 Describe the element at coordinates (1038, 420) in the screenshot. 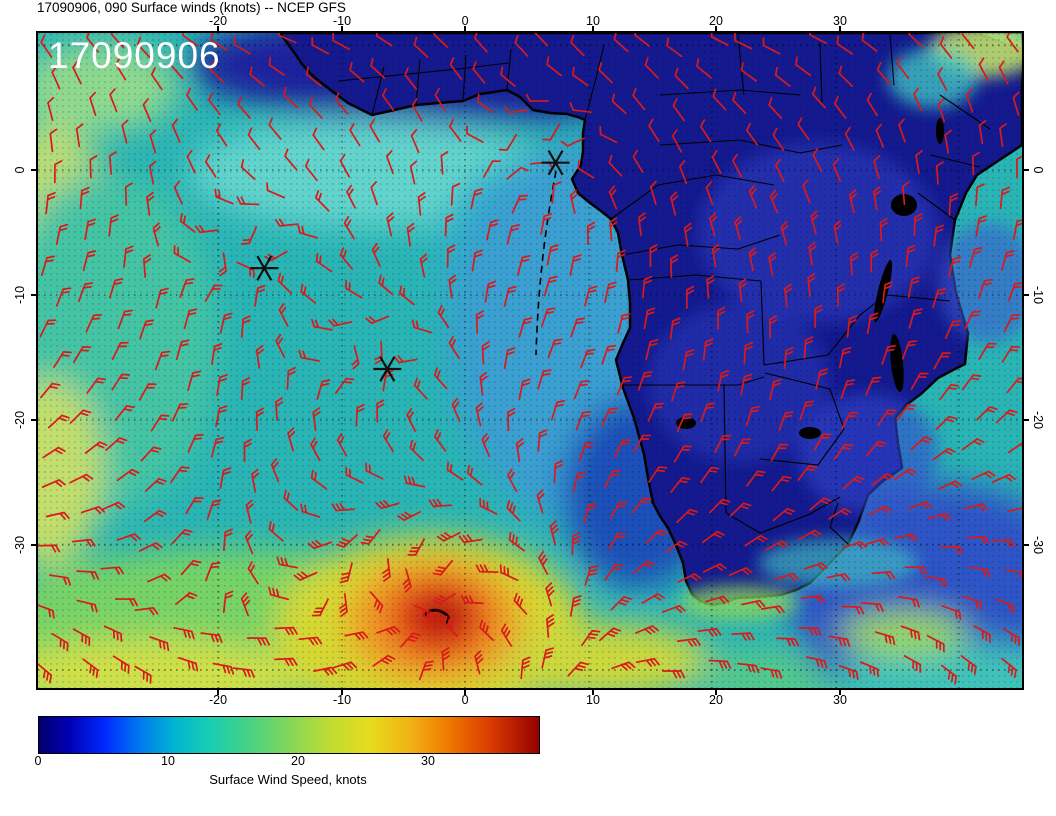

I see `axis-tick-label-right: -20` at that location.